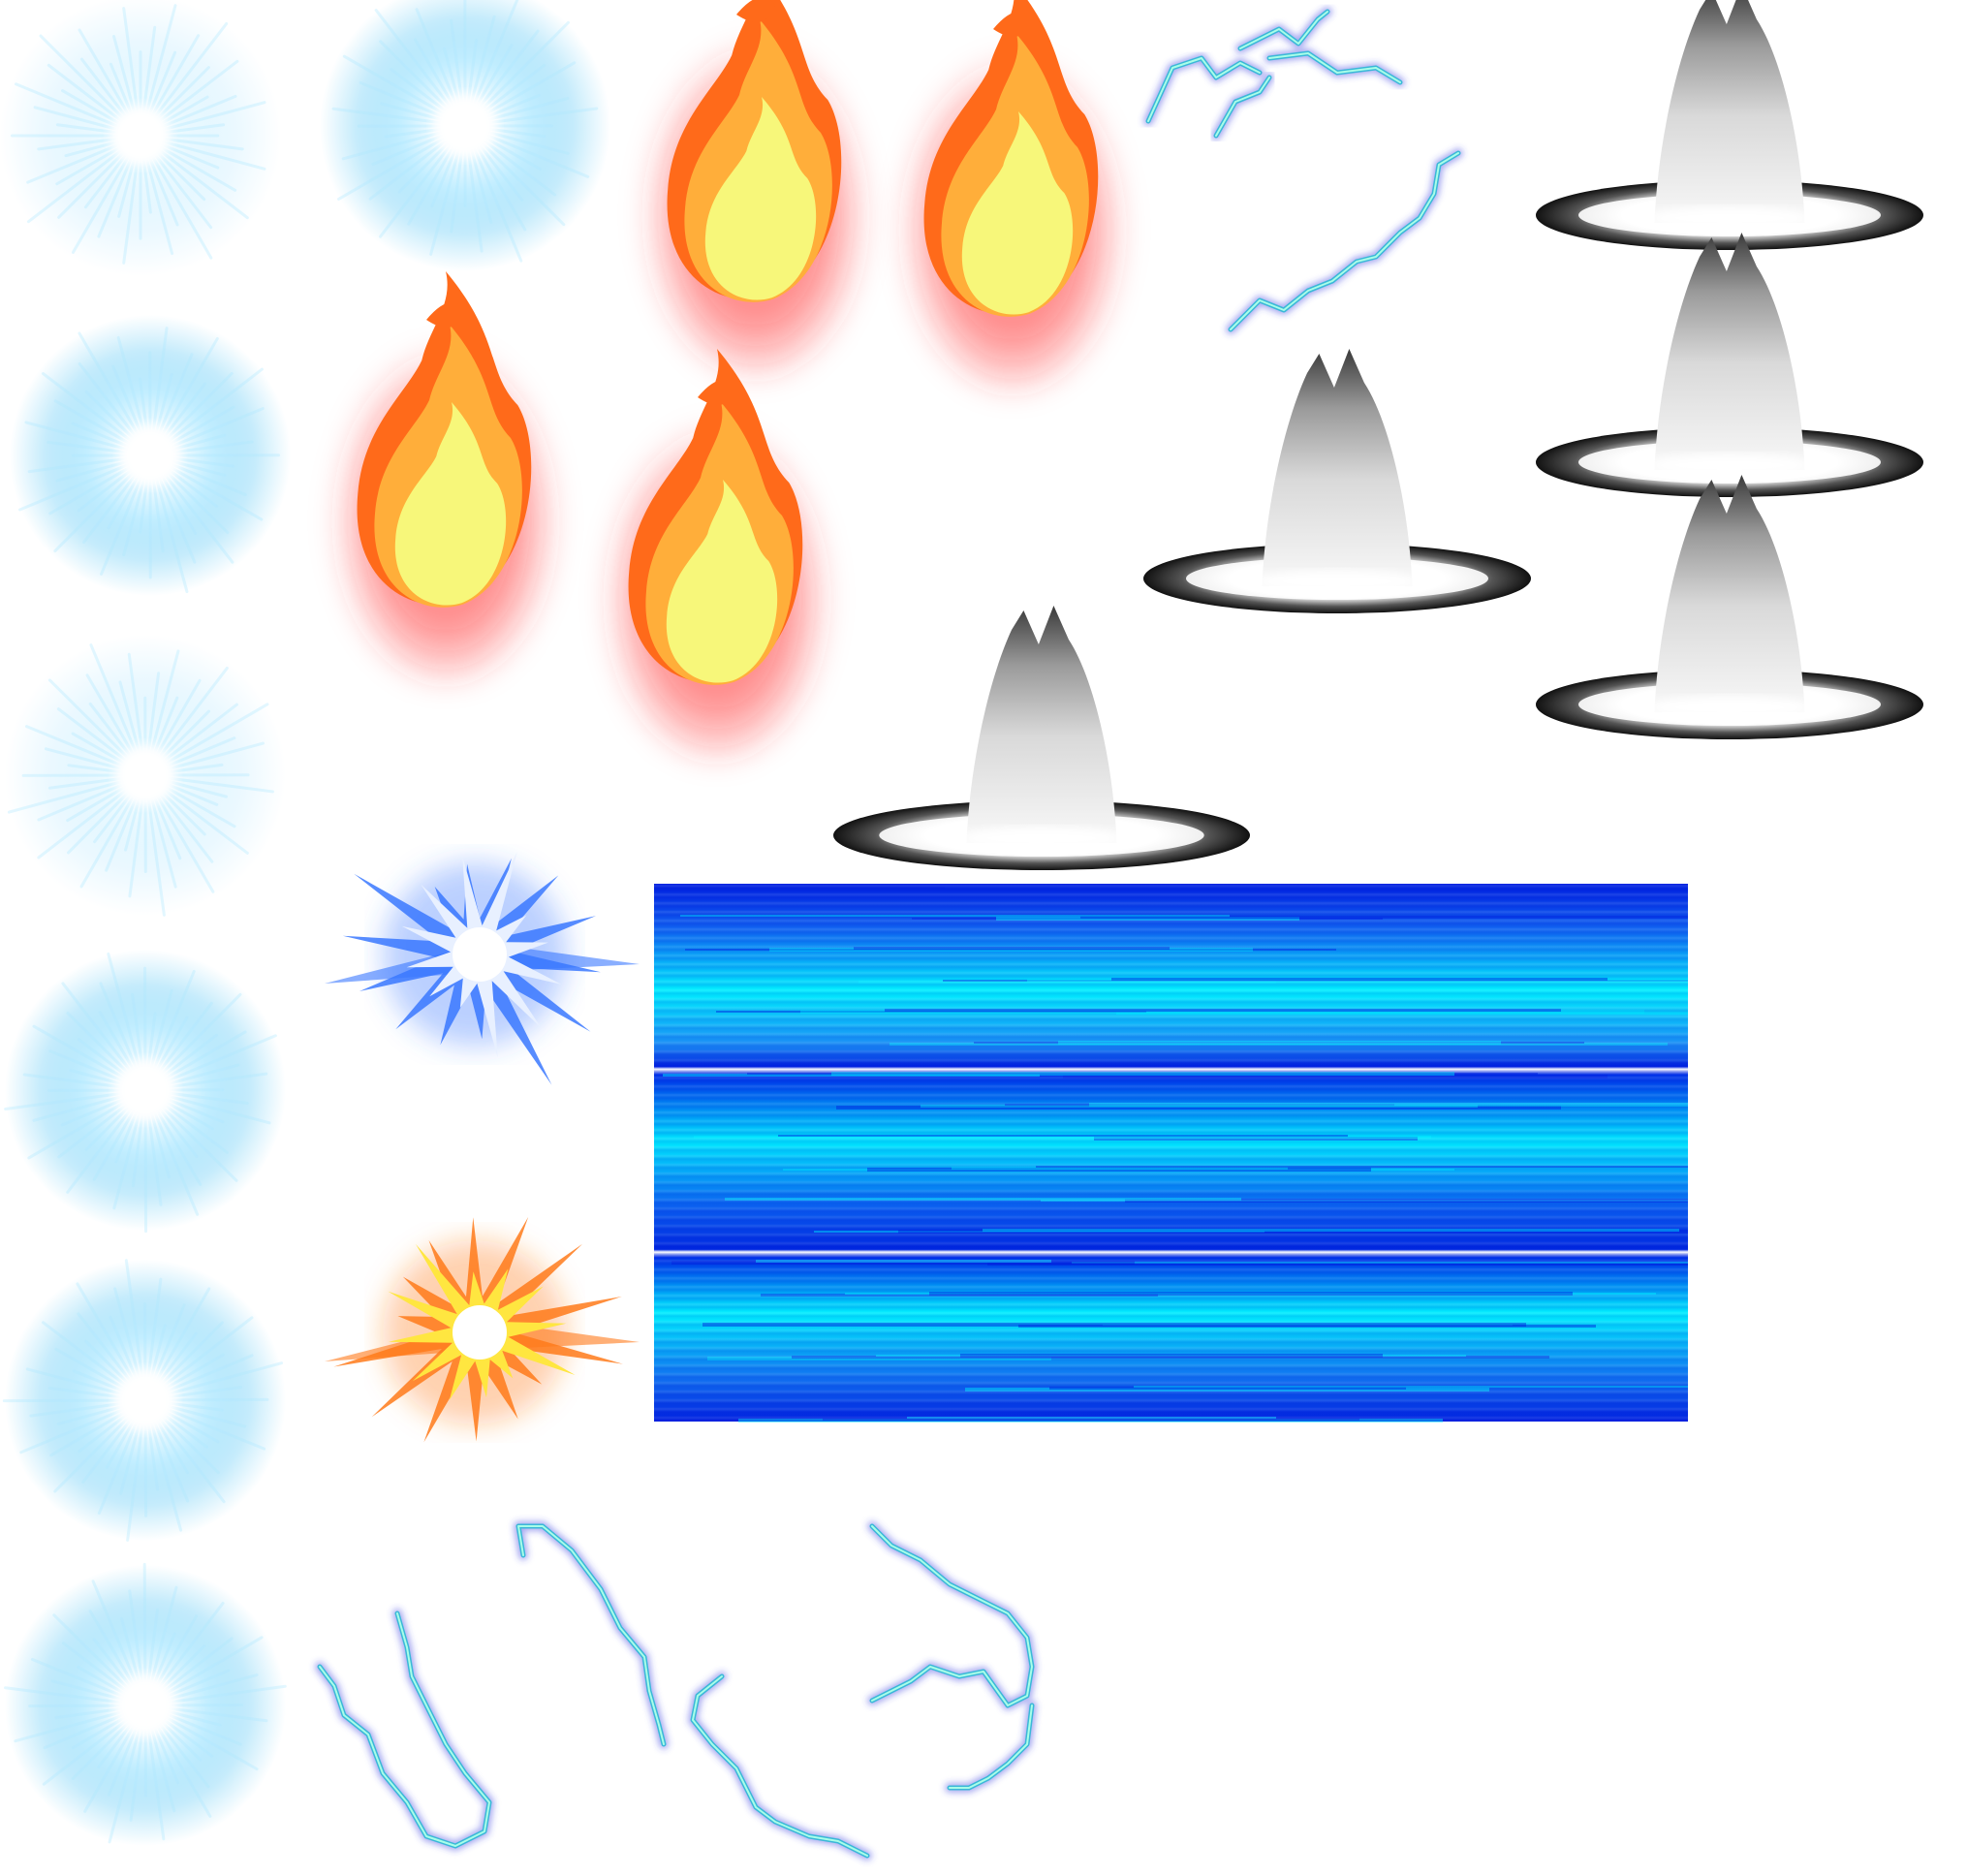  What do you see at coordinates (483, 1330) in the screenshot?
I see `orange-burst-icon` at bounding box center [483, 1330].